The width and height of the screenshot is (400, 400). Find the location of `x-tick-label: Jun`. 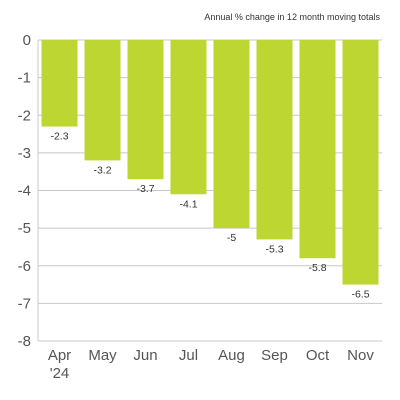

x-tick-label: Jun is located at coordinates (145, 355).